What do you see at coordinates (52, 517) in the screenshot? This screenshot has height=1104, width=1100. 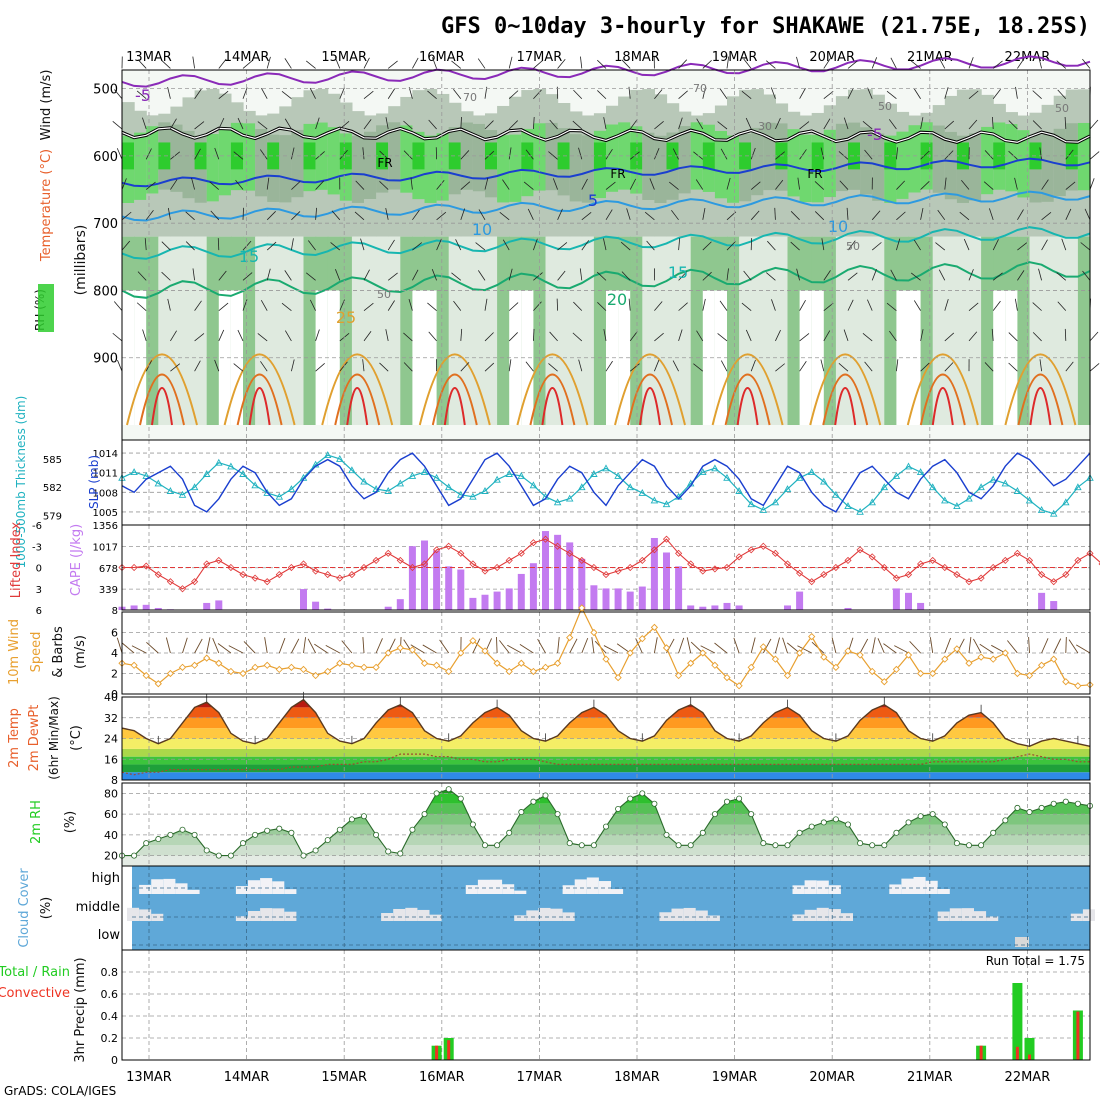 I see `thickness-tick-label: 579` at bounding box center [52, 517].